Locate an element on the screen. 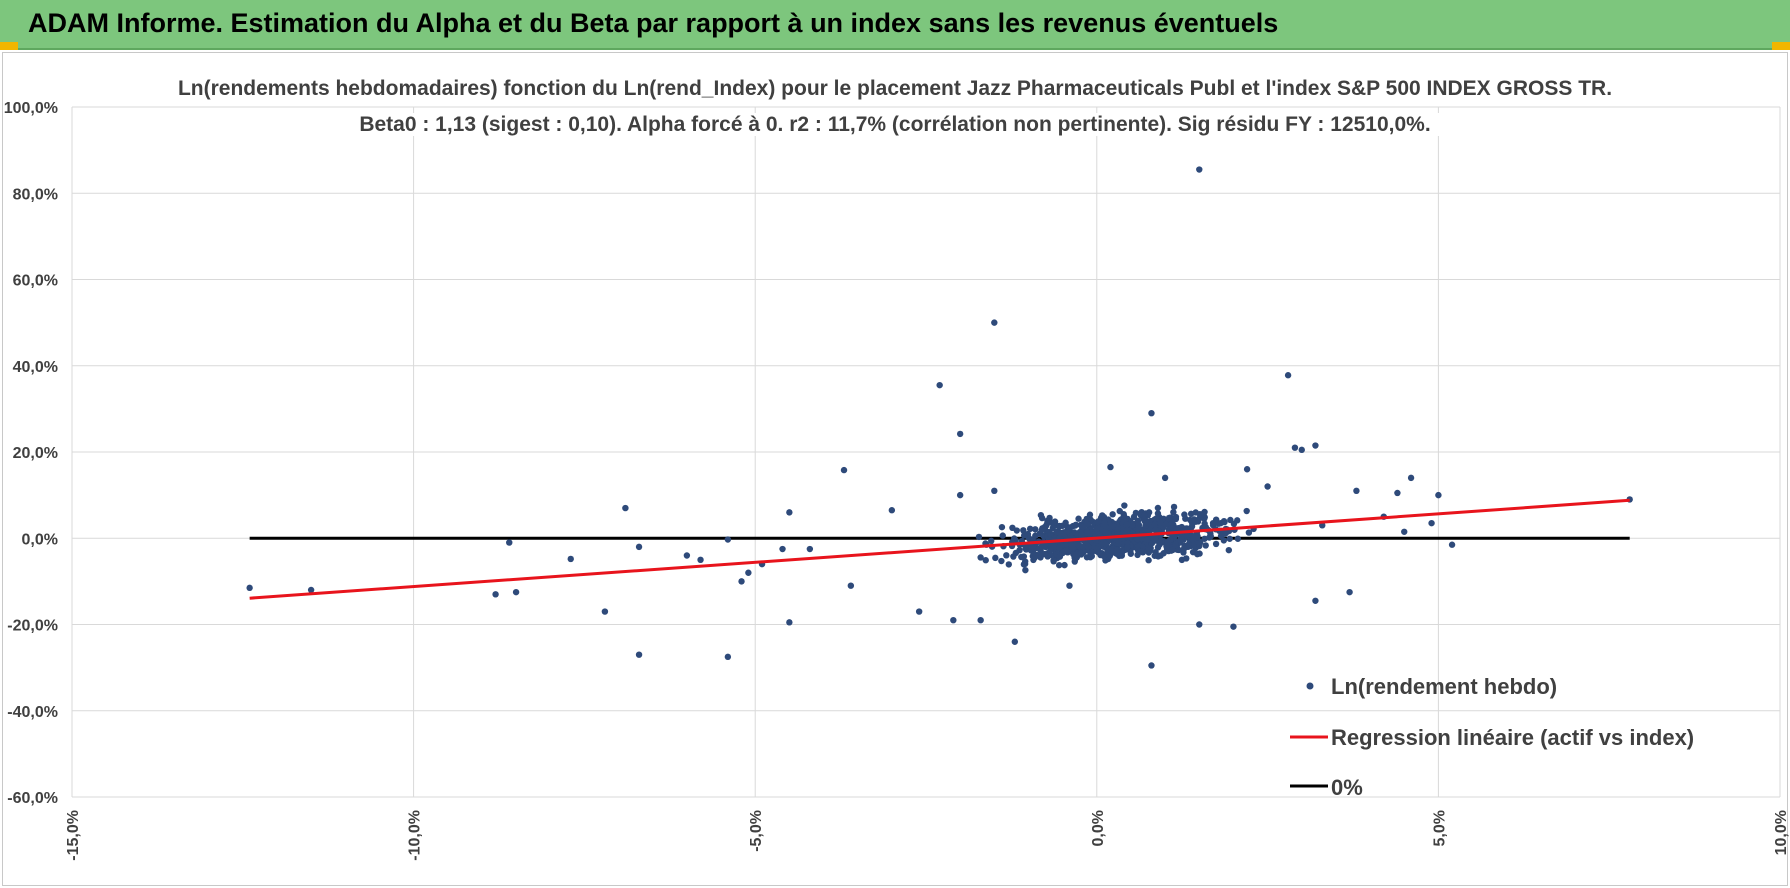  y-tick-label: -40,0% is located at coordinates (32, 712).